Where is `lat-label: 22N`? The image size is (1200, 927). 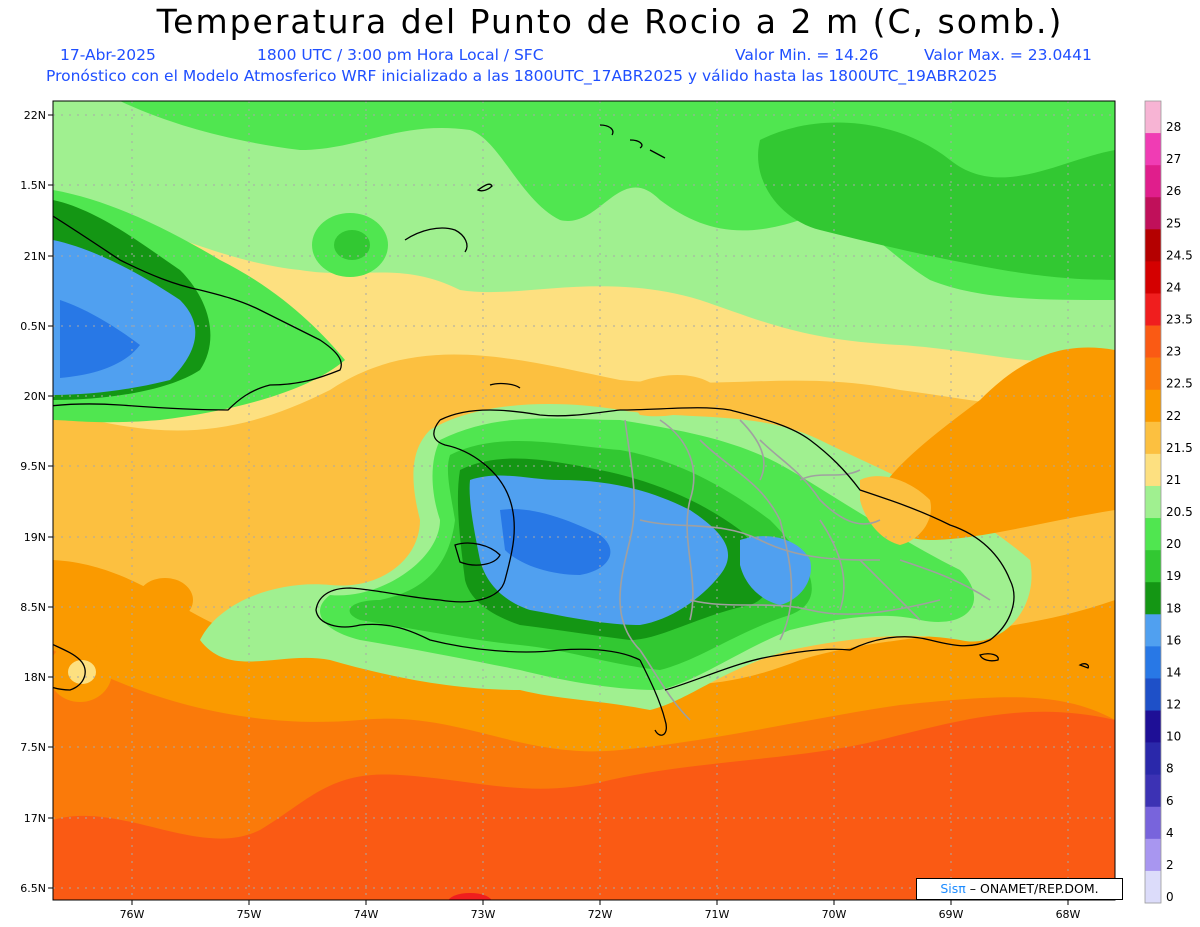 lat-label: 22N is located at coordinates (35, 115).